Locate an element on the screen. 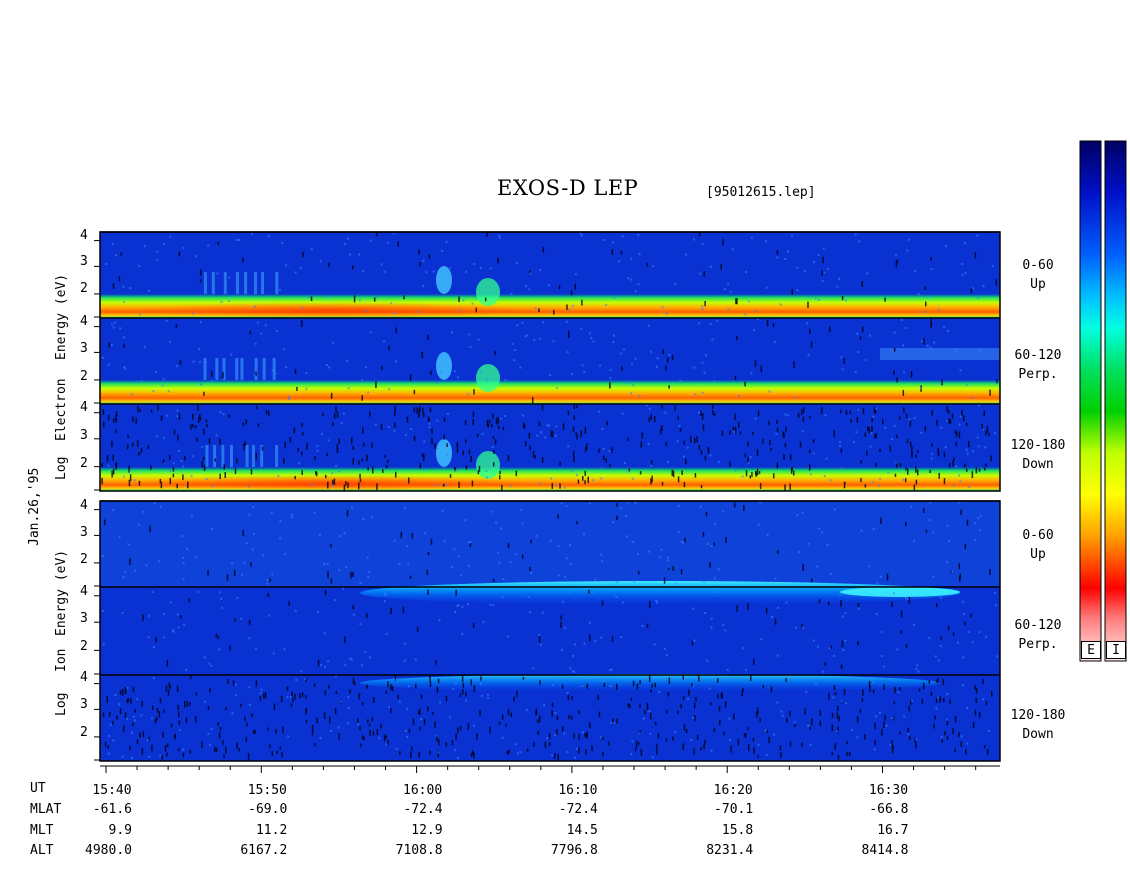  orbit-alt-value: 7796.8 is located at coordinates (574, 850).